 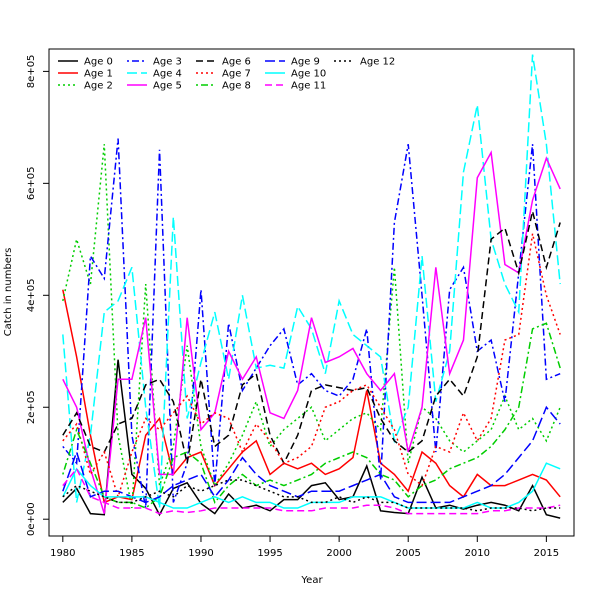 What do you see at coordinates (236, 62) in the screenshot?
I see `legend-label-6: Age 6` at bounding box center [236, 62].